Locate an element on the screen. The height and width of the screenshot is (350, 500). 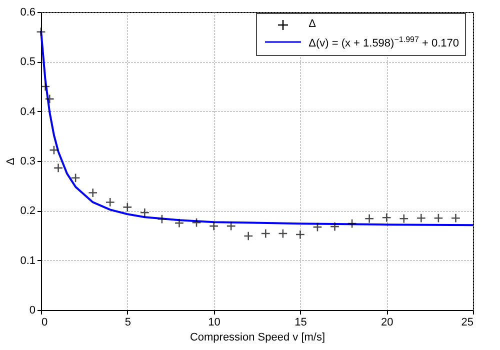
legend-label: Δ is located at coordinates (312, 24).